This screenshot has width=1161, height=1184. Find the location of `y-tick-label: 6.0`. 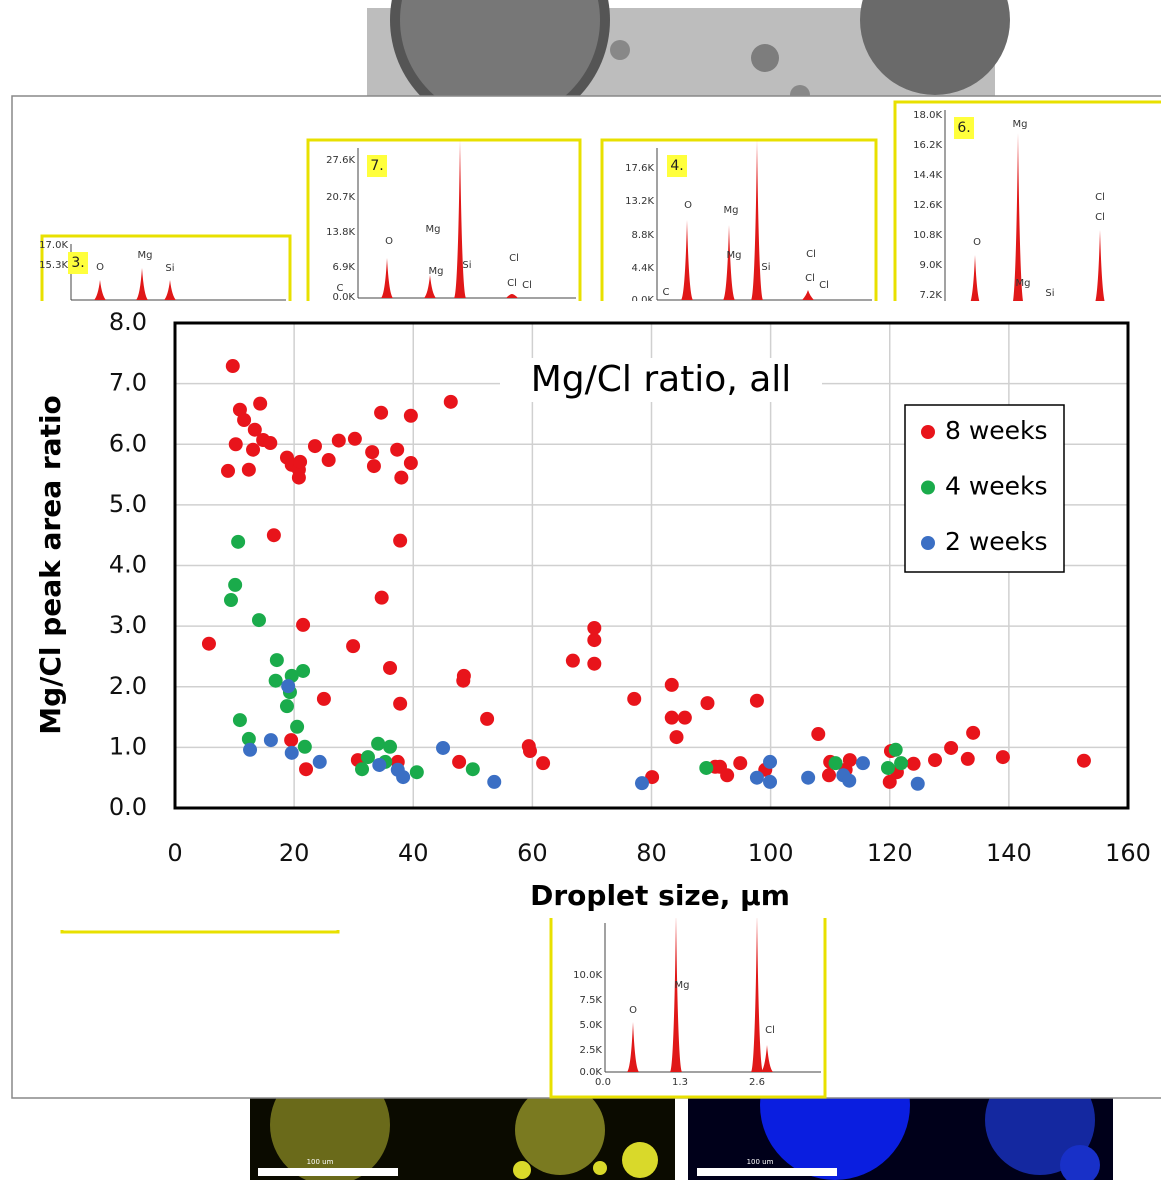

y-tick-label: 6.0 is located at coordinates (128, 443).